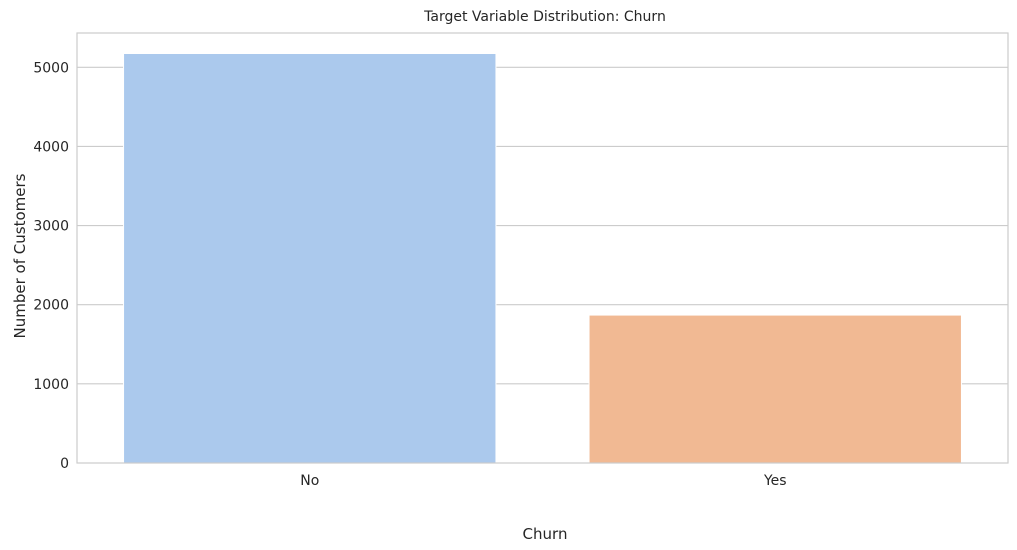  What do you see at coordinates (545, 534) in the screenshot?
I see `x-axis-label: Churn` at bounding box center [545, 534].